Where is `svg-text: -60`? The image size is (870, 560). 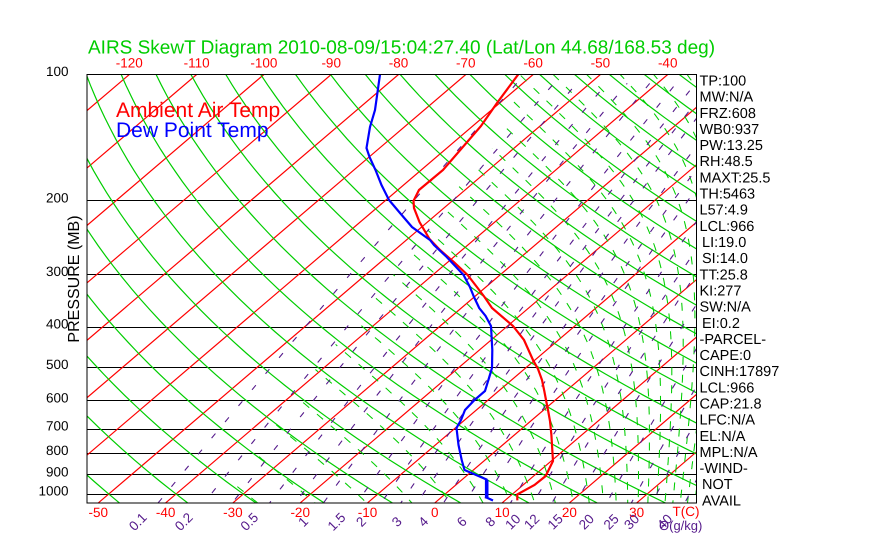 svg-text: -60 is located at coordinates (533, 63).